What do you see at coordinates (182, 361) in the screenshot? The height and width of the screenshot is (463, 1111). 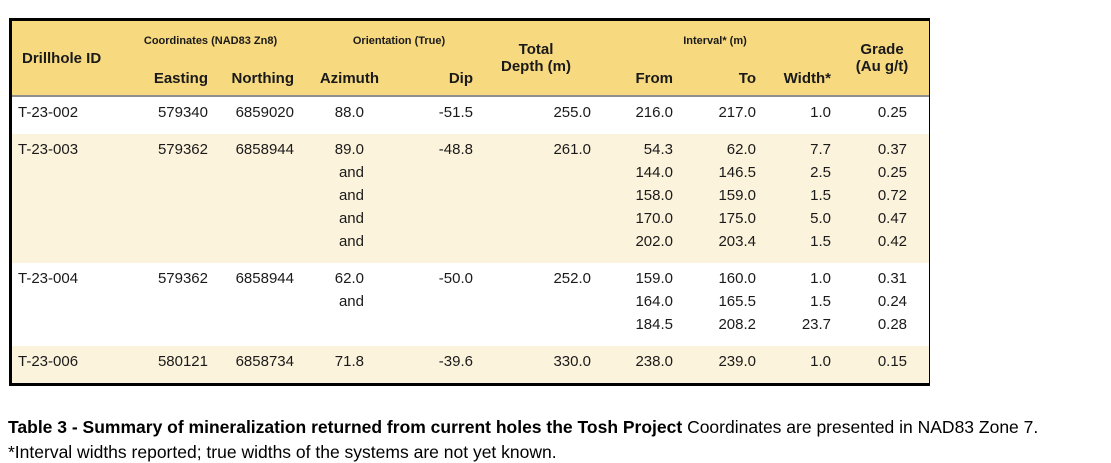 I see `cell-easting: 580121` at bounding box center [182, 361].